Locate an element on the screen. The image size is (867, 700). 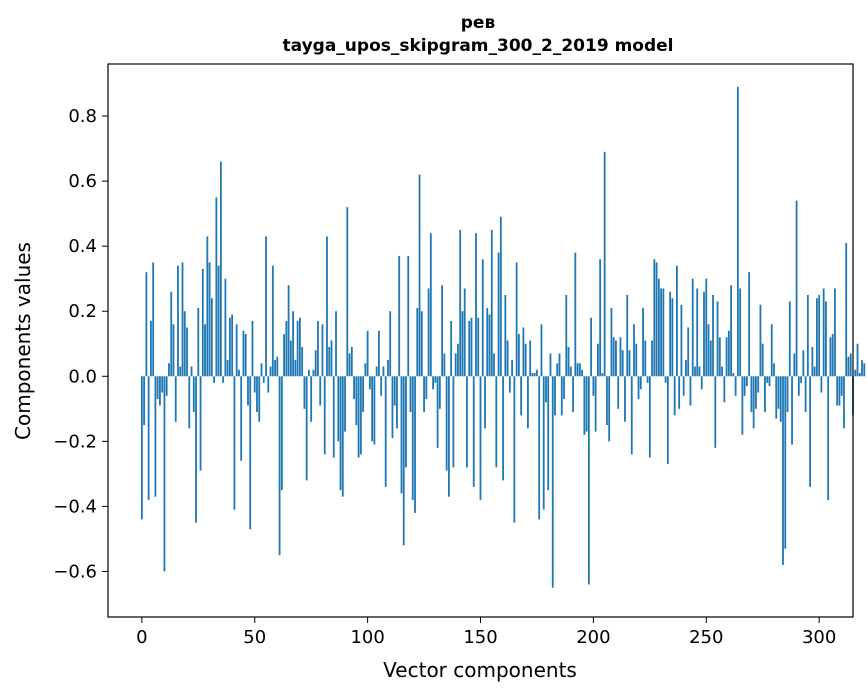
x-tick-label: 150 is located at coordinates (480, 637).